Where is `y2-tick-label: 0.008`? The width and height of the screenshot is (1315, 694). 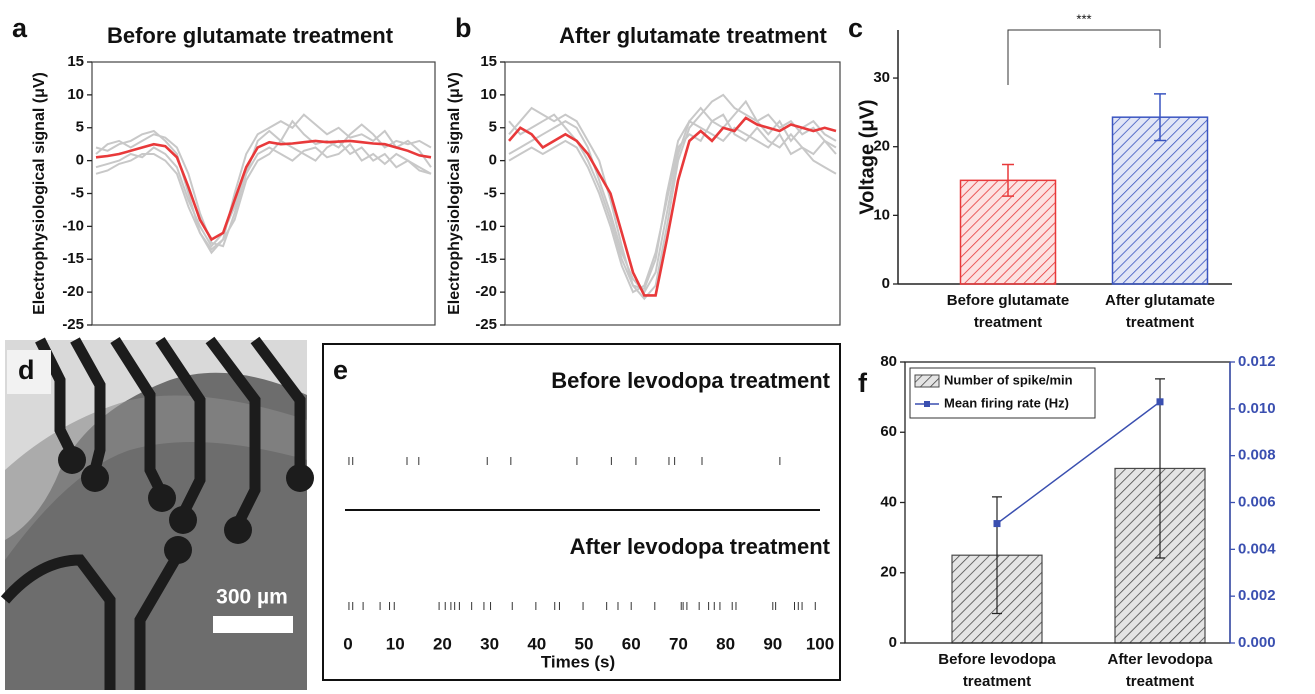 y2-tick-label: 0.008 is located at coordinates (1257, 455).